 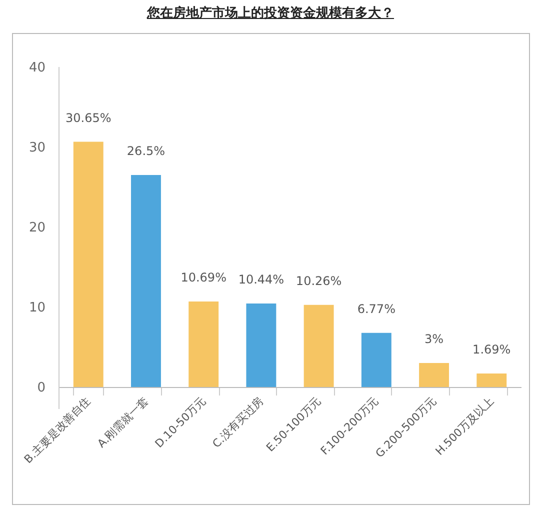 What do you see at coordinates (41, 388) in the screenshot?
I see `y-tick-label: 0` at bounding box center [41, 388].